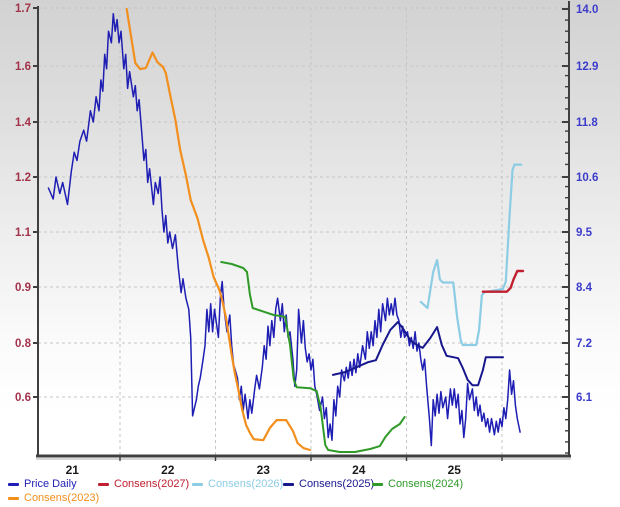 This screenshot has width=620, height=507. What do you see at coordinates (168, 470) in the screenshot?
I see `x-axis-year-label: 22` at bounding box center [168, 470].